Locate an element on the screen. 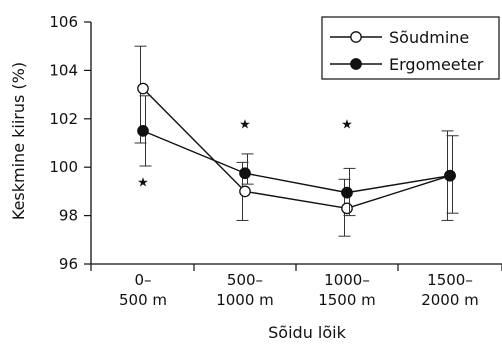 The width and height of the screenshot is (502, 347). x-tick-label: 1500 m is located at coordinates (347, 300).